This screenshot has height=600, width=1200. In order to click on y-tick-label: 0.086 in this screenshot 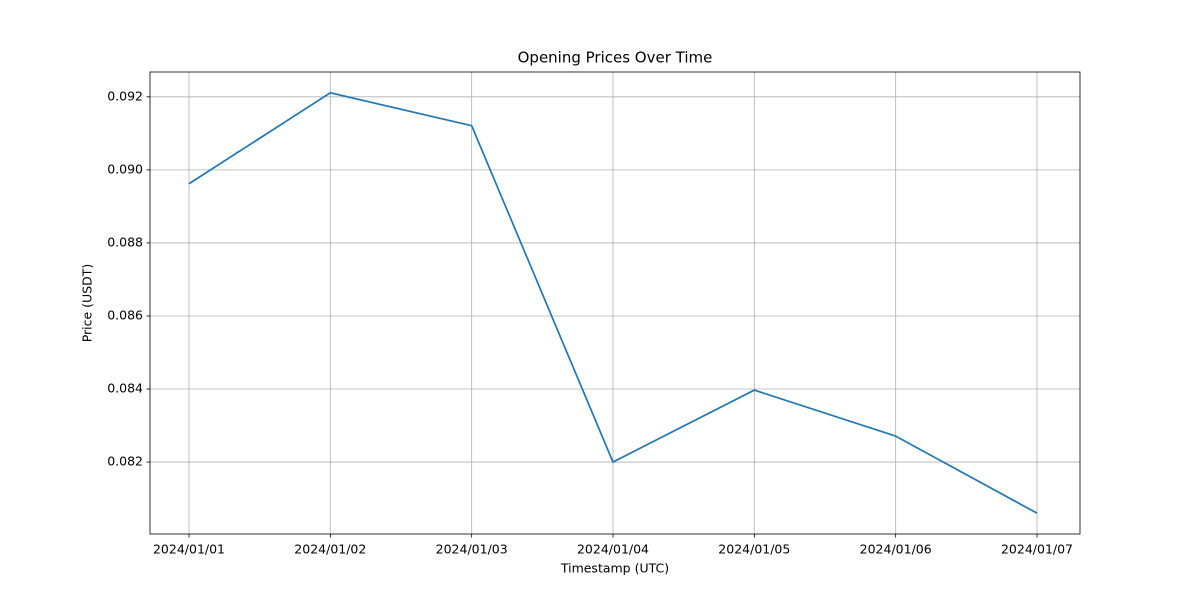, I will do `click(125, 314)`.